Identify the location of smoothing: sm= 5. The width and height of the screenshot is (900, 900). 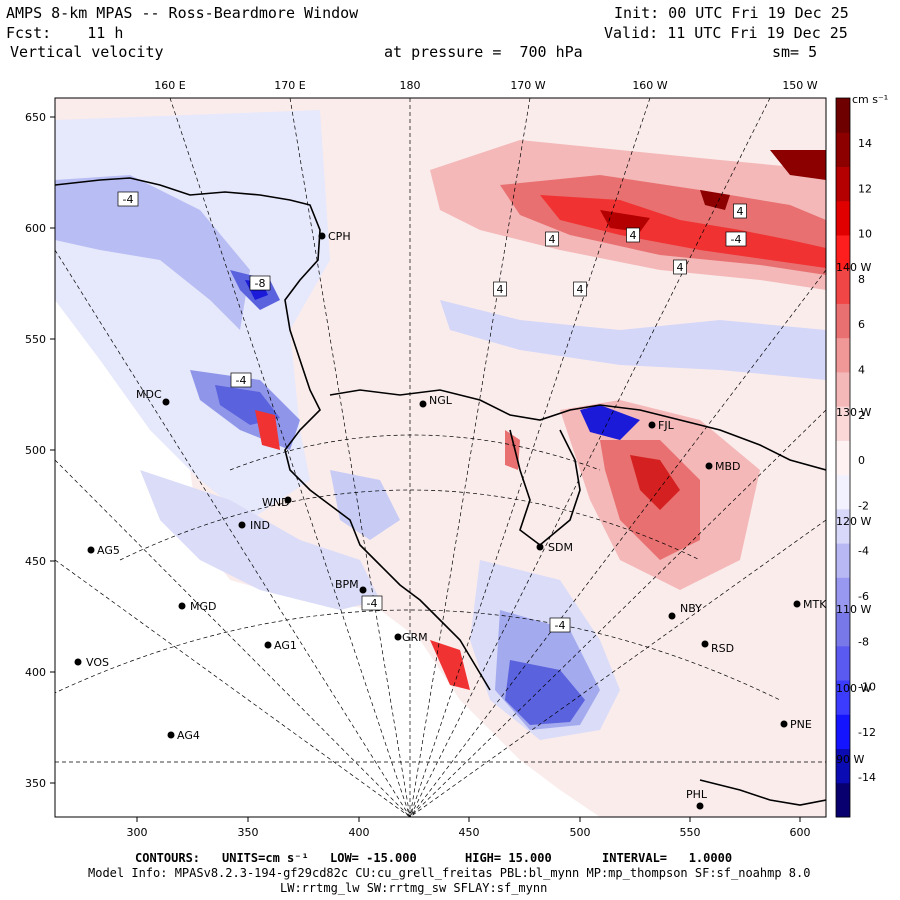
(795, 52).